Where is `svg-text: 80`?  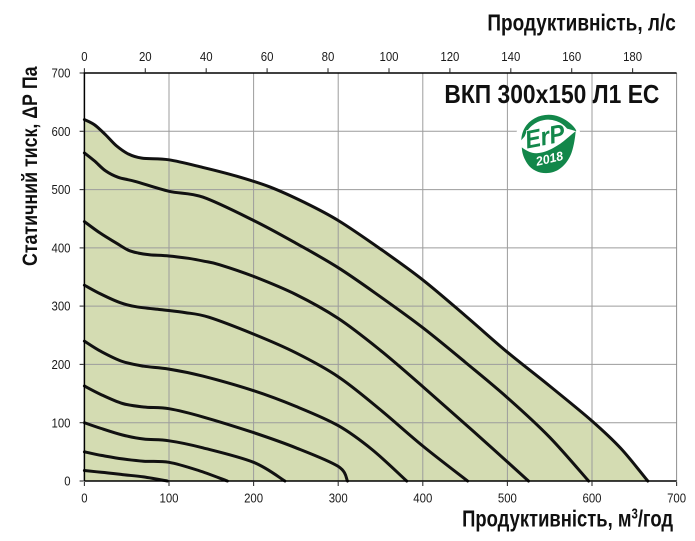 svg-text: 80 is located at coordinates (328, 57).